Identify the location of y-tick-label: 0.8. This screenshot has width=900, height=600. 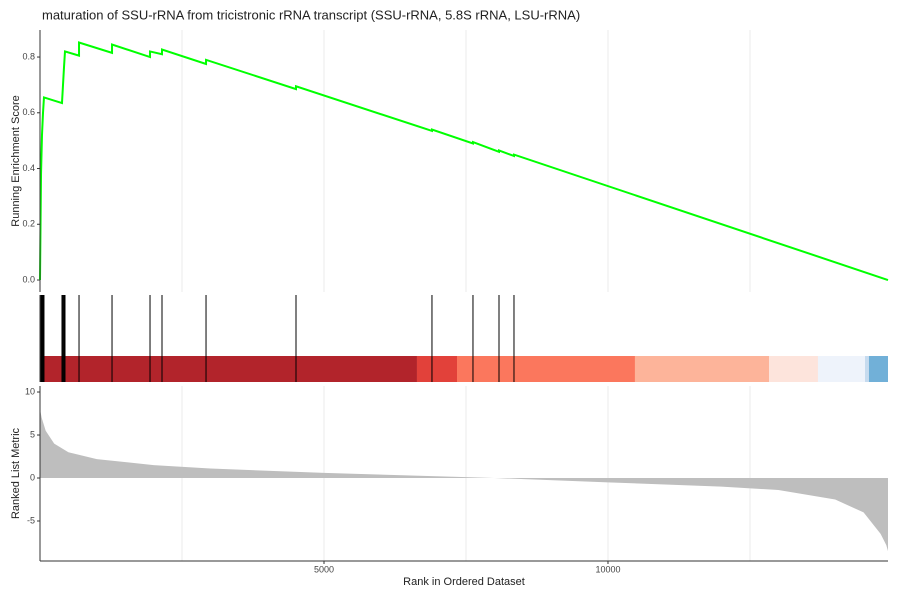
(28, 56).